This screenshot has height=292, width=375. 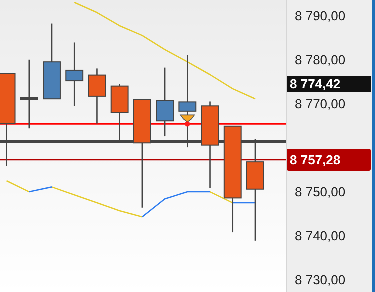 I want to click on y-tick-label: 8 780,00, so click(x=320, y=60).